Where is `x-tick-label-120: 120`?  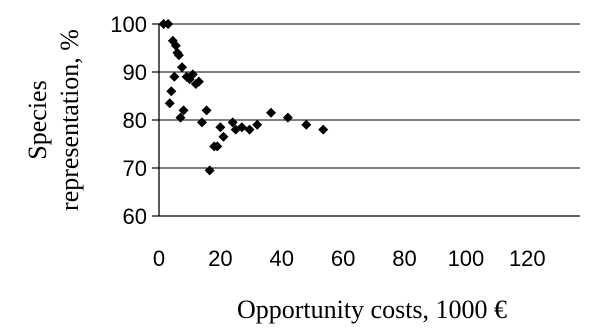 x-tick-label-120: 120 is located at coordinates (527, 258).